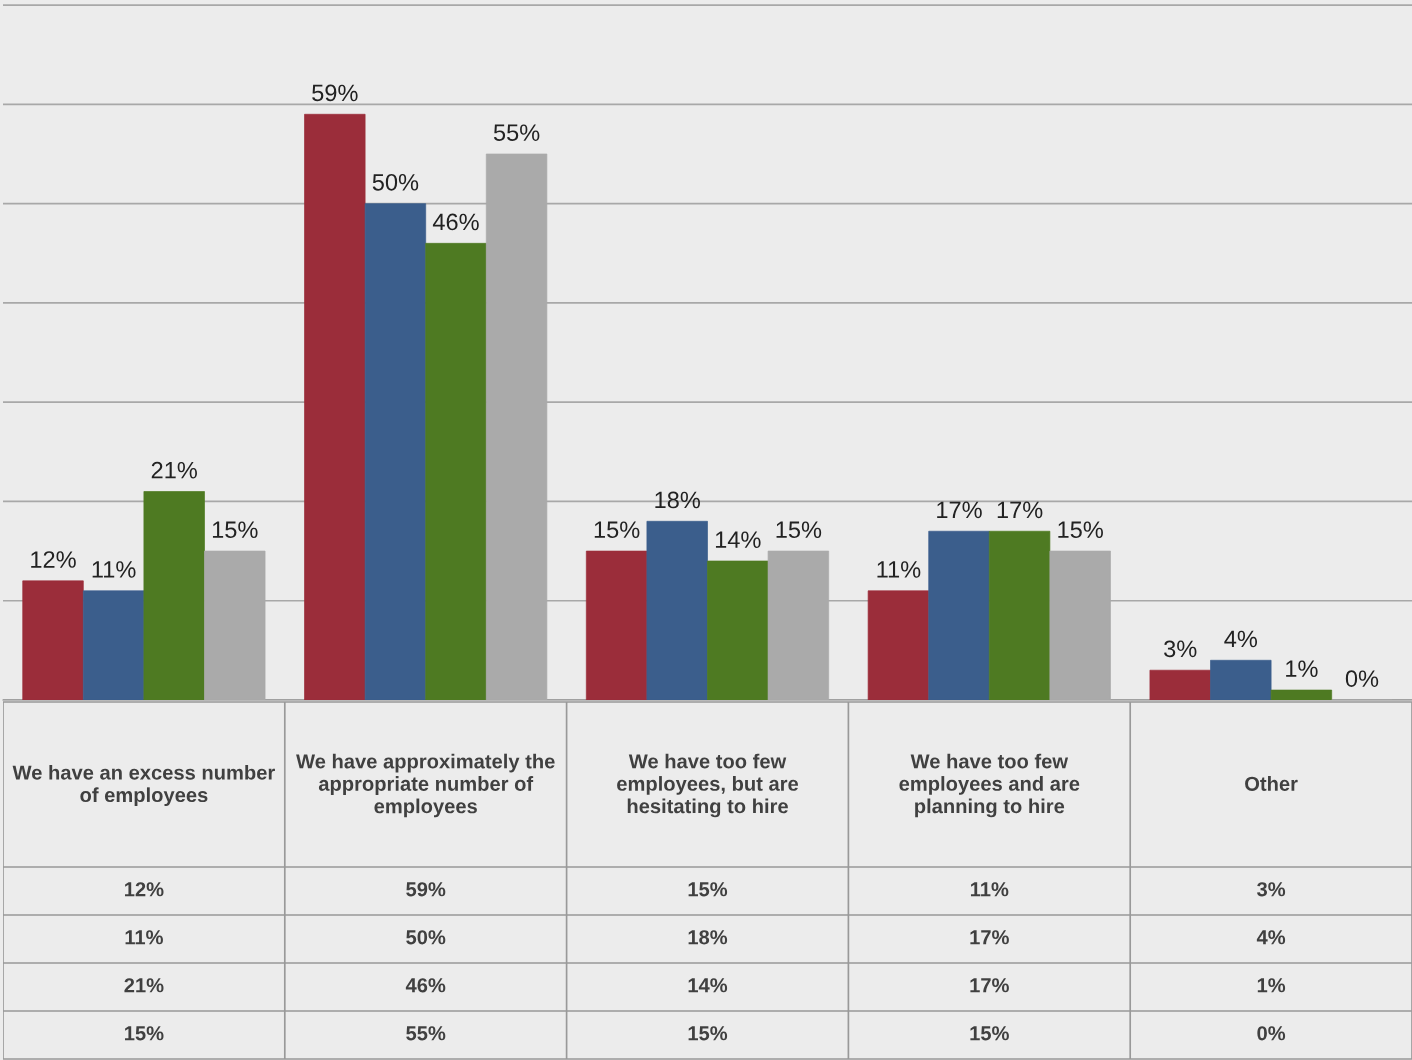 Image resolution: width=1412 pixels, height=1060 pixels. What do you see at coordinates (395, 182) in the screenshot?
I see `text: 50%` at bounding box center [395, 182].